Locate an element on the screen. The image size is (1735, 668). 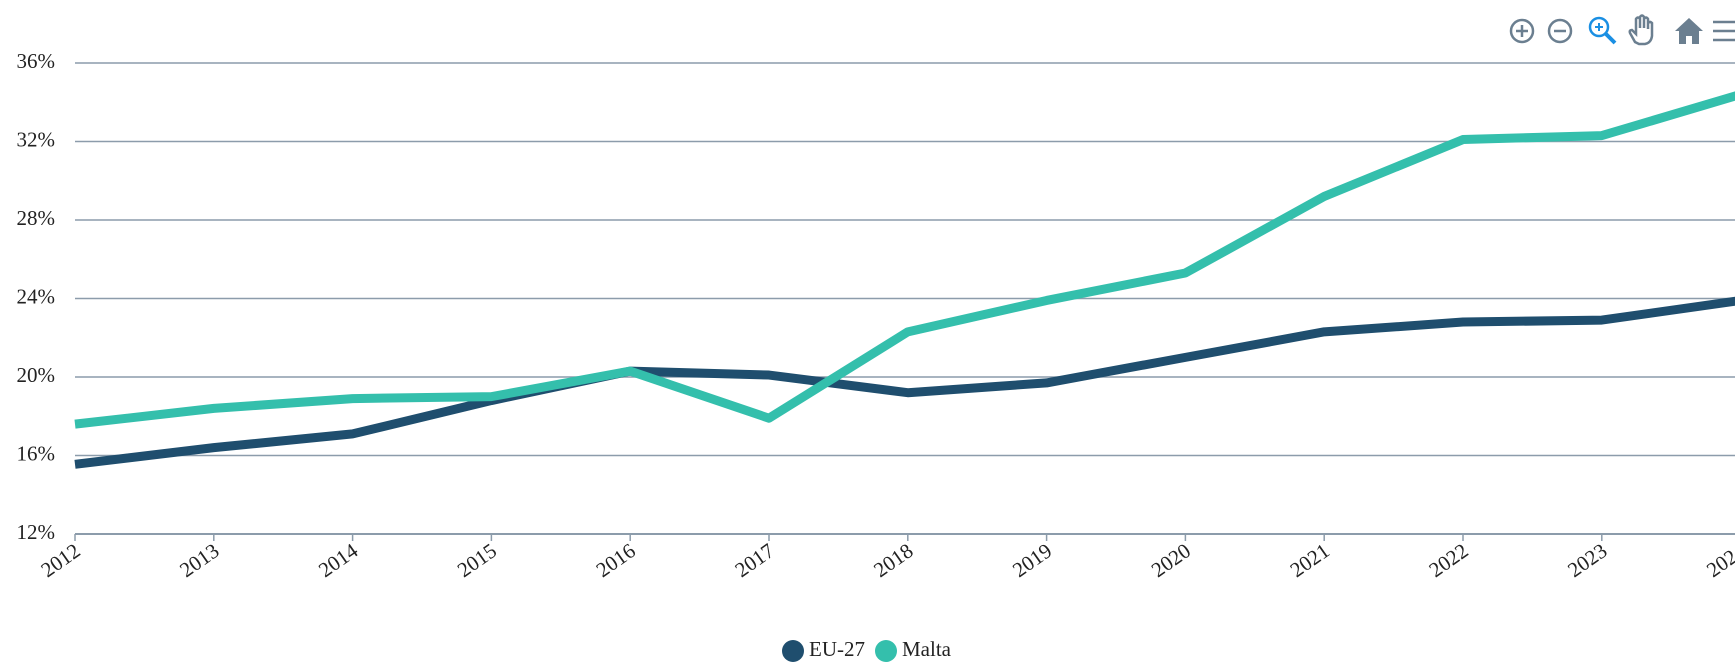
y-tick-label: 16% is located at coordinates (36, 453).